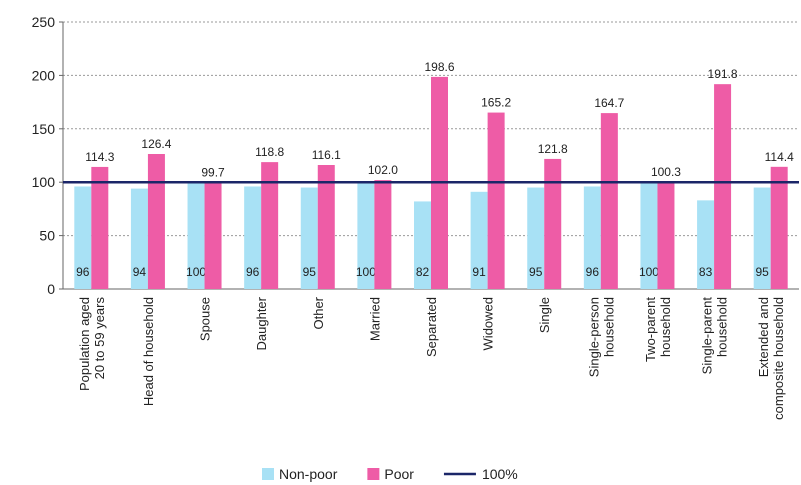 Image resolution: width=801 pixels, height=485 pixels. What do you see at coordinates (47, 236) in the screenshot?
I see `y-tick-label: 50` at bounding box center [47, 236].